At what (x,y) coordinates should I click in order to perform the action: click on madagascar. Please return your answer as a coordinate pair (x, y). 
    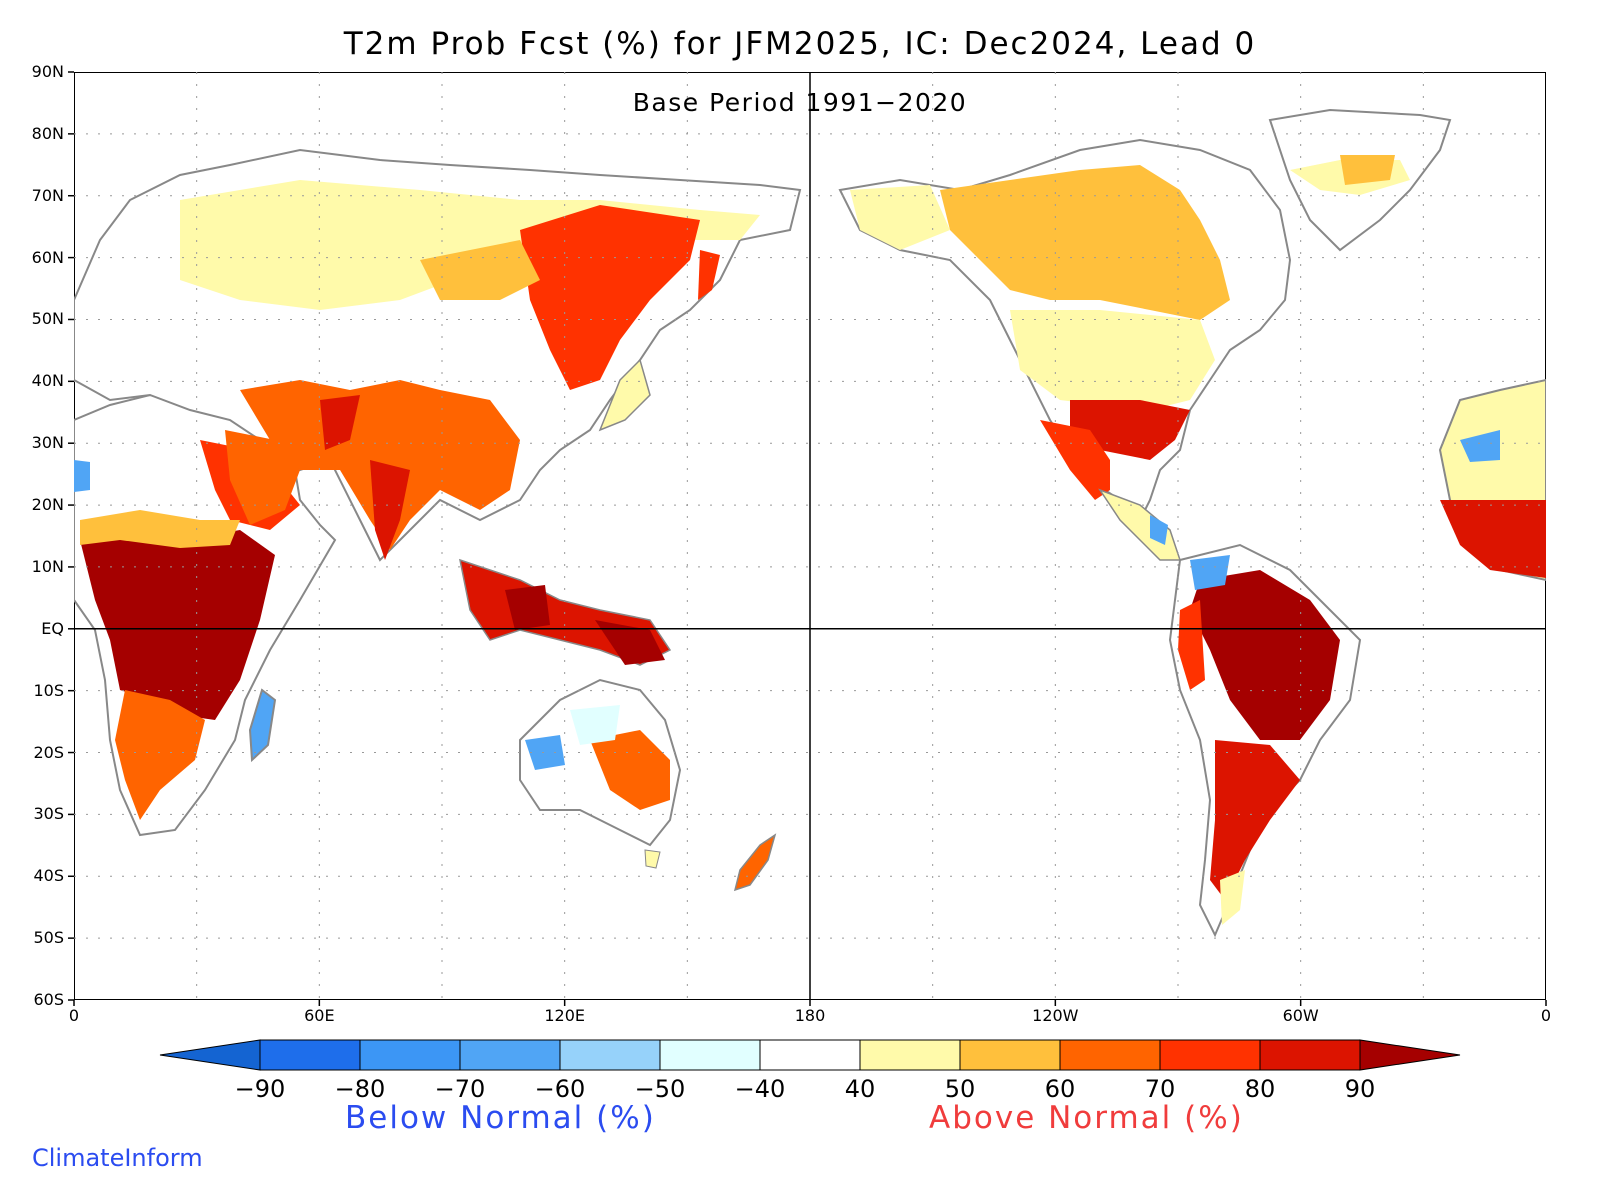
    Looking at the image, I should click on (262, 725).